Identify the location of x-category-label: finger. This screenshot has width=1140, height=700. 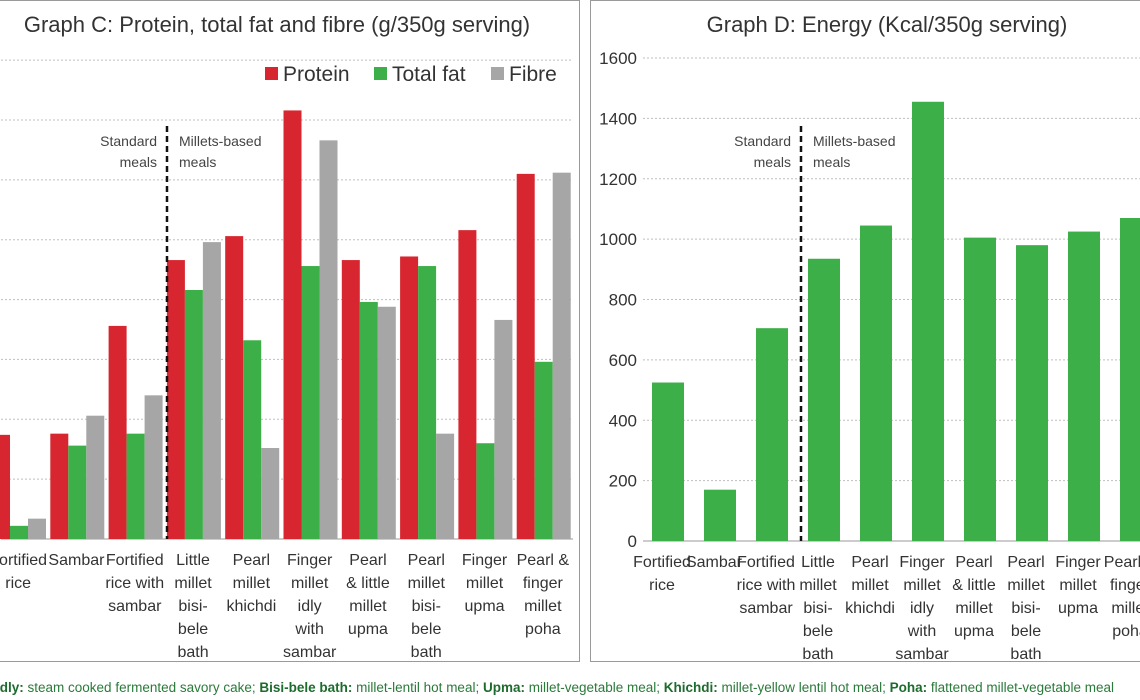
(1125, 585).